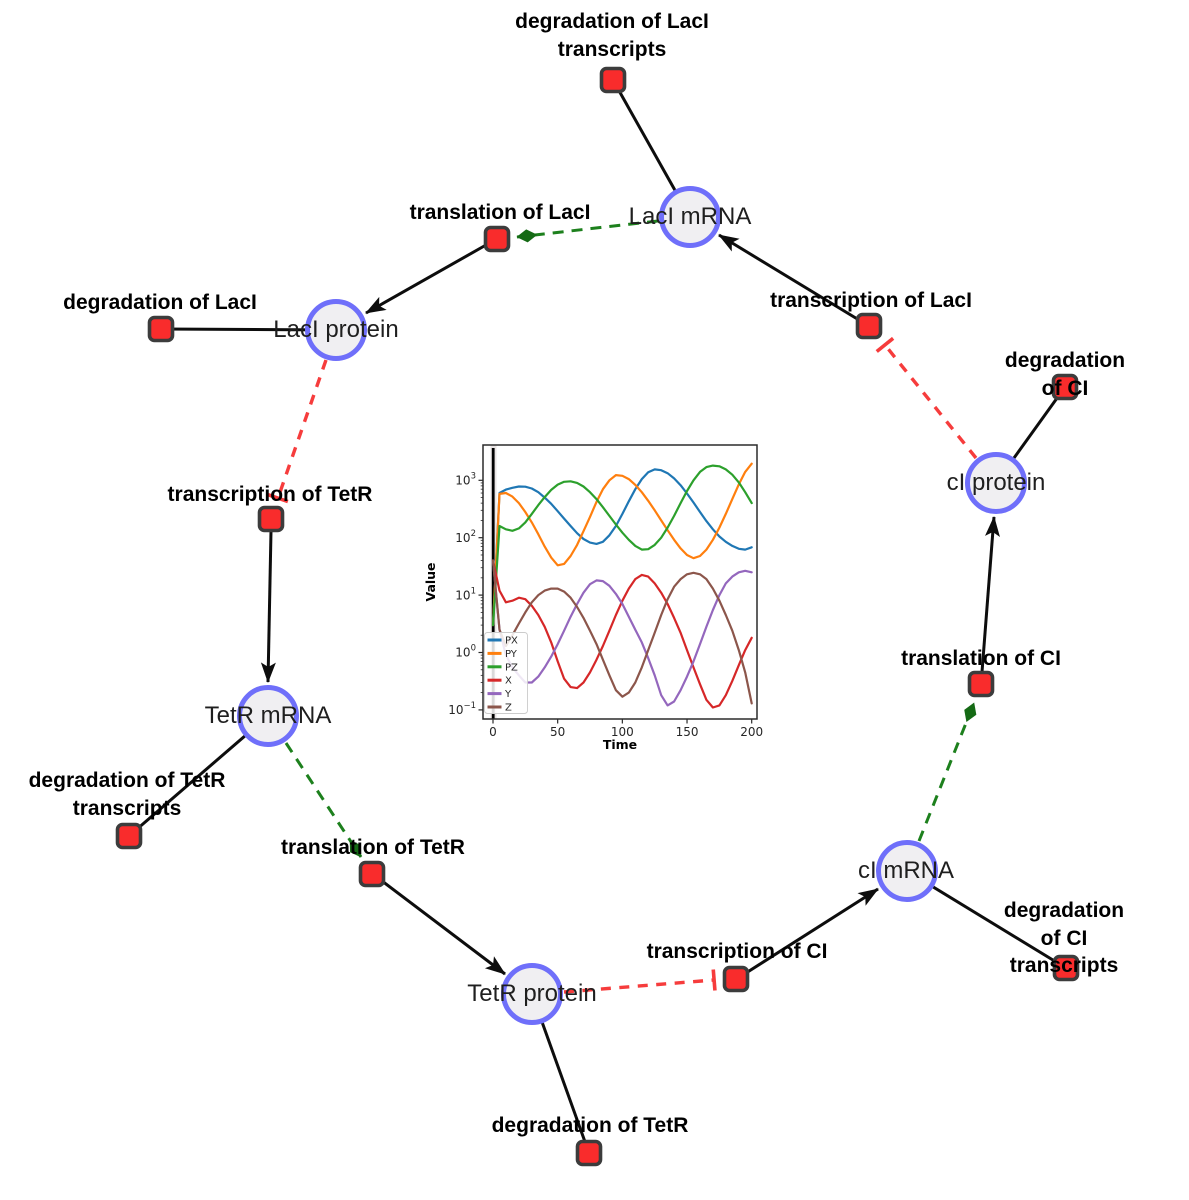  I want to click on x-tick-label: 200, so click(751, 732).